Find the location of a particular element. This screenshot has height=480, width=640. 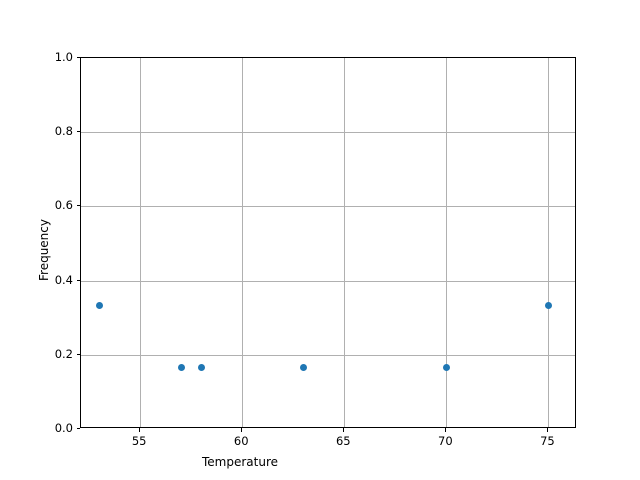

y-axis-tick-label: 0.0 is located at coordinates (63, 428).